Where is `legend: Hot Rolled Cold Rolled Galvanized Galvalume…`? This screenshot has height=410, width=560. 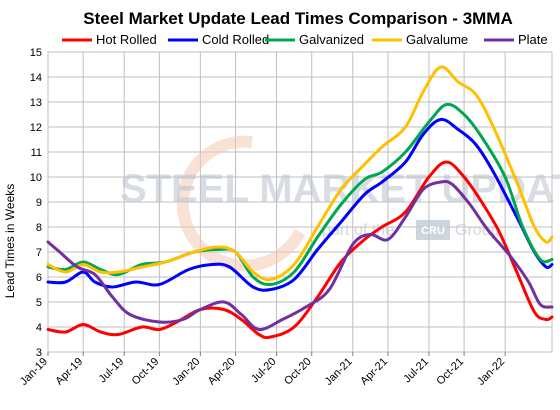
legend: Hot Rolled Cold Rolled Galvanized Galvalume… is located at coordinates (305, 39).